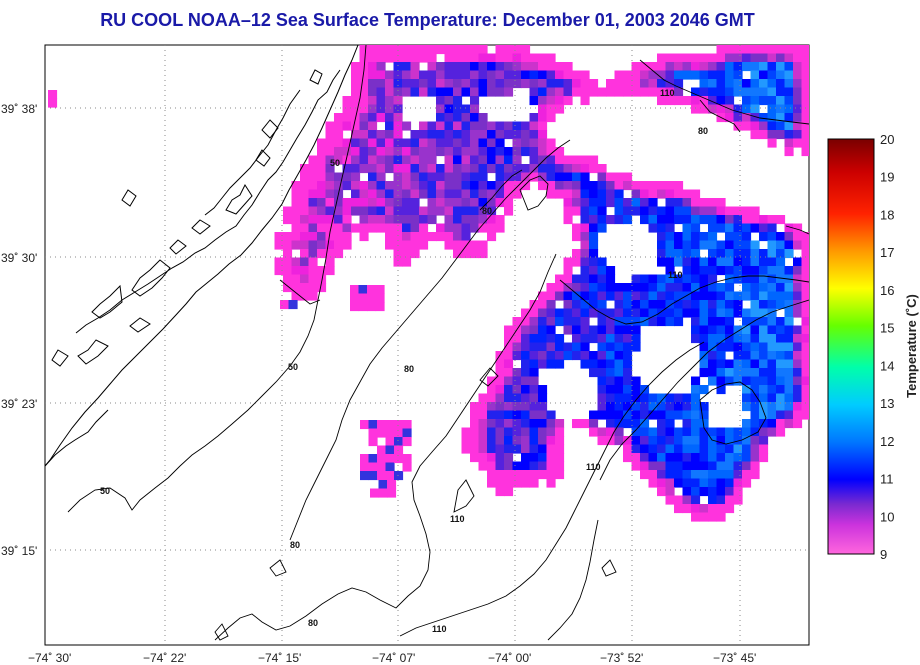 The width and height of the screenshot is (920, 665). I want to click on longitude-label: −74˚ 00', so click(509, 658).